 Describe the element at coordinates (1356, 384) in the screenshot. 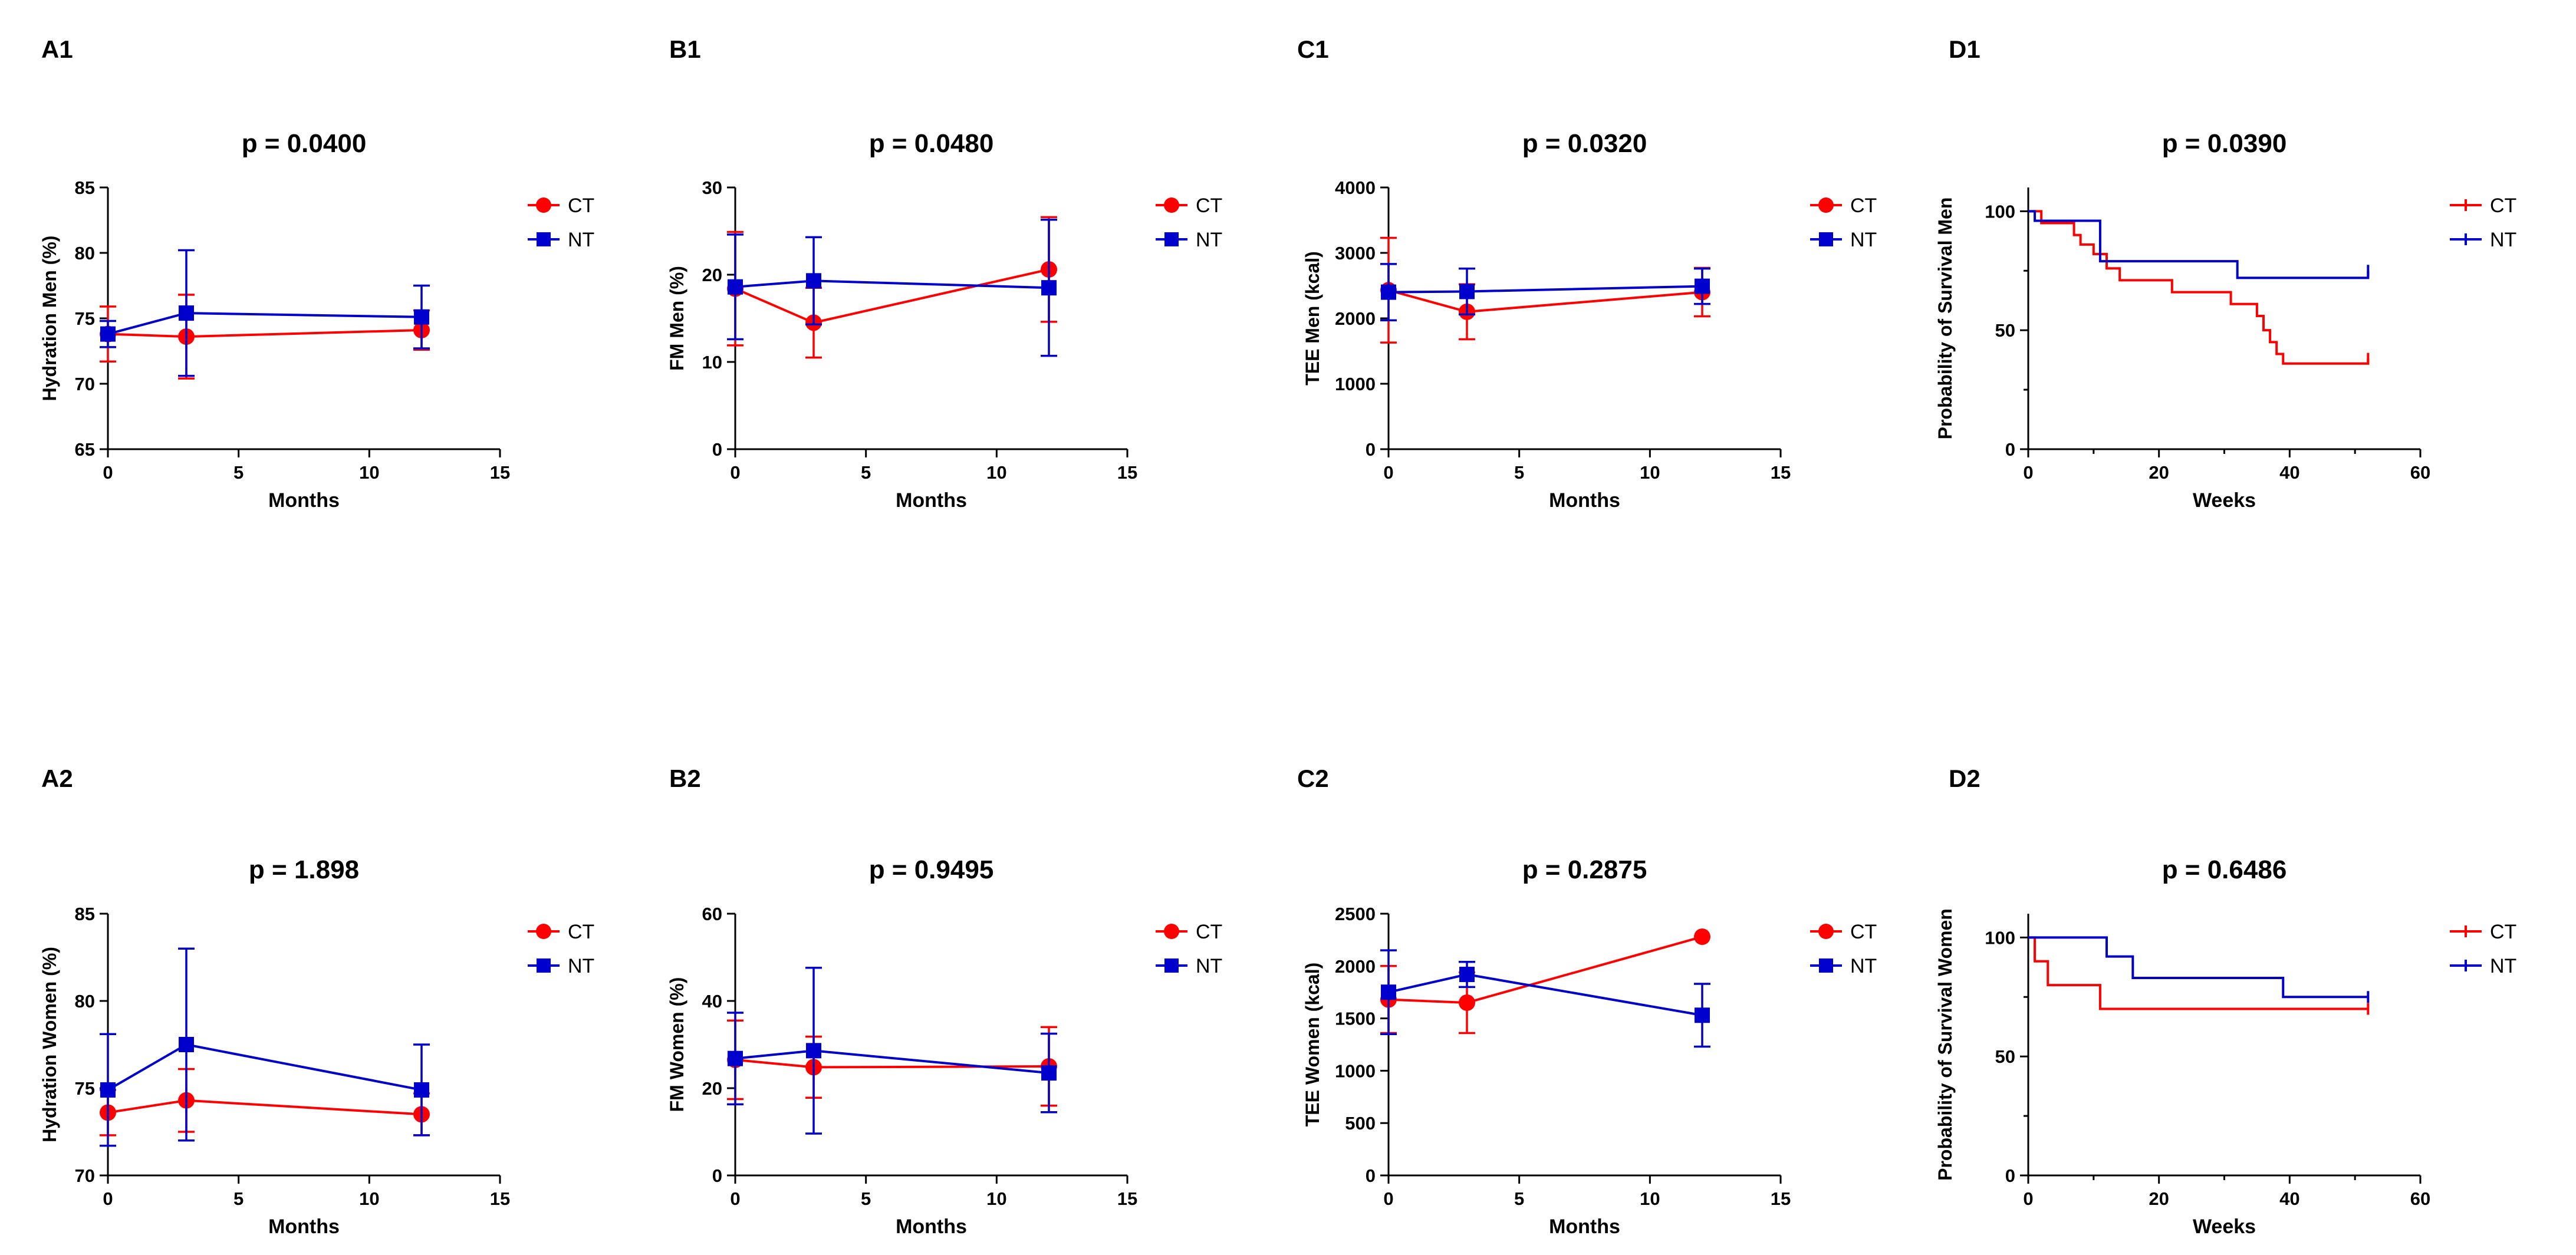

I see `y-tick-label: 1000` at that location.